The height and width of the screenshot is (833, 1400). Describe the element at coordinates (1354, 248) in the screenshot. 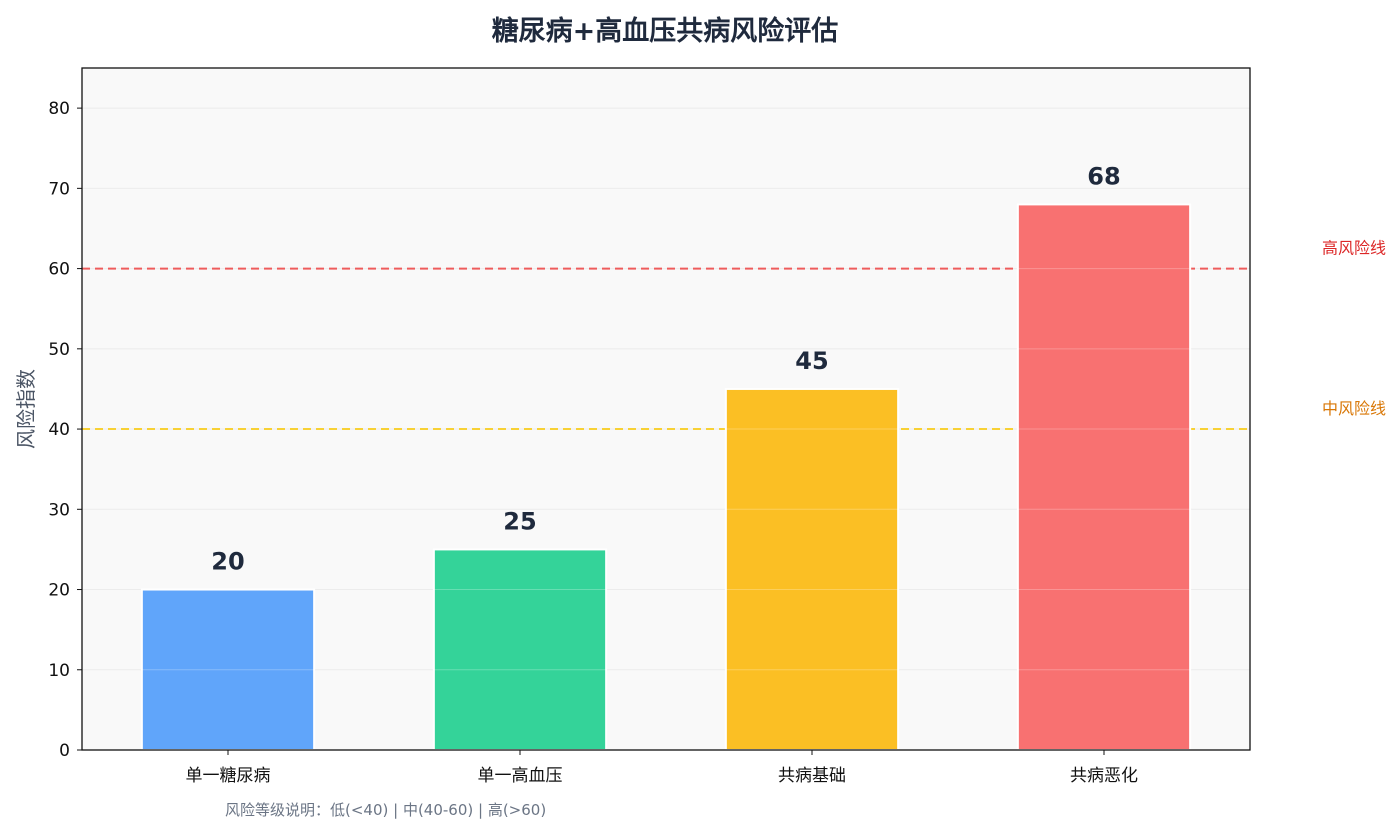

I see `reference-line-label: 高风险线` at that location.